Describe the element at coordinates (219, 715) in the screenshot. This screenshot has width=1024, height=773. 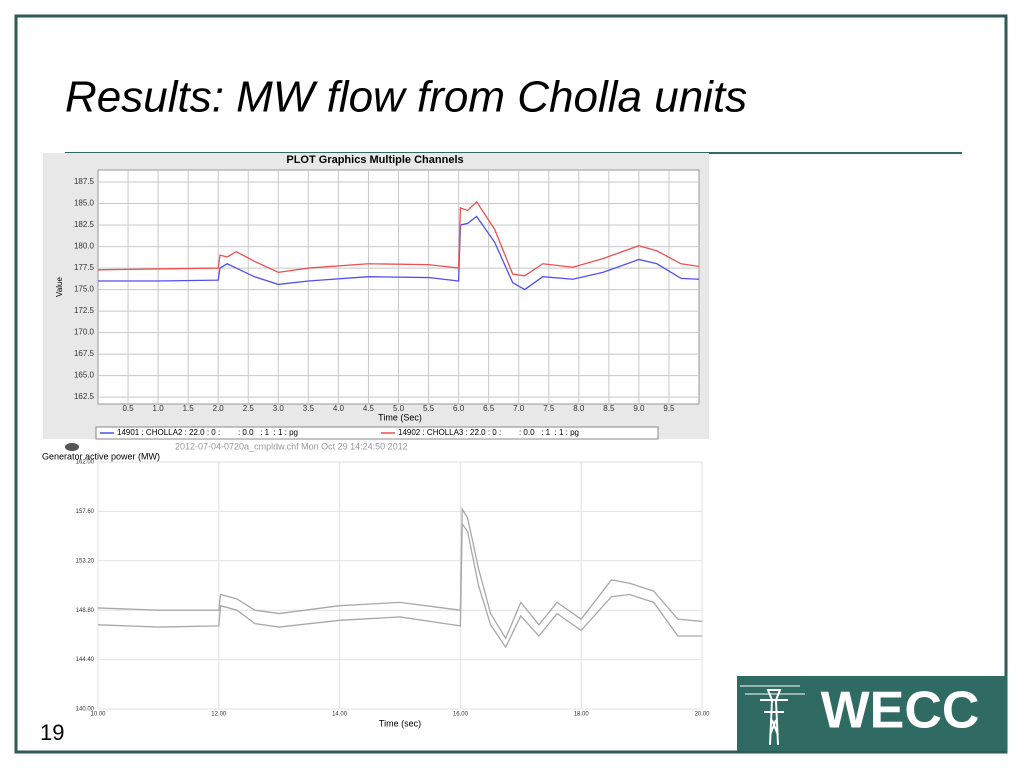
I see `x-tick-label: 12.00` at that location.